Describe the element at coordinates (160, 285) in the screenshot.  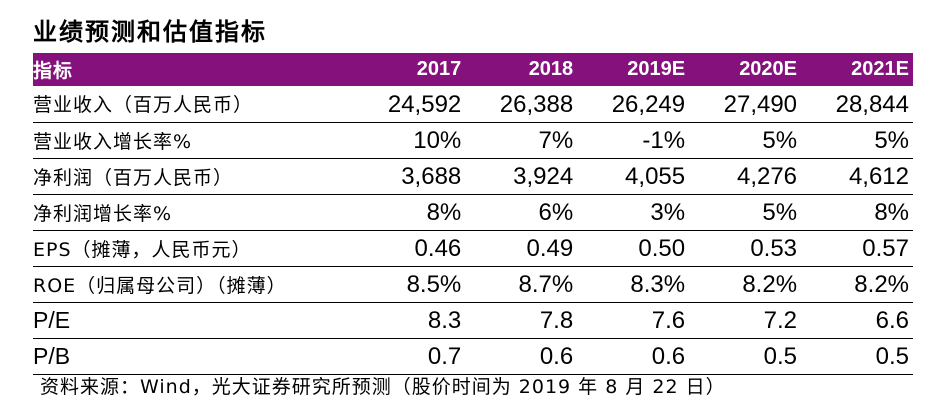
I see `row-label: ROE（归属母公司）（摊薄）` at that location.